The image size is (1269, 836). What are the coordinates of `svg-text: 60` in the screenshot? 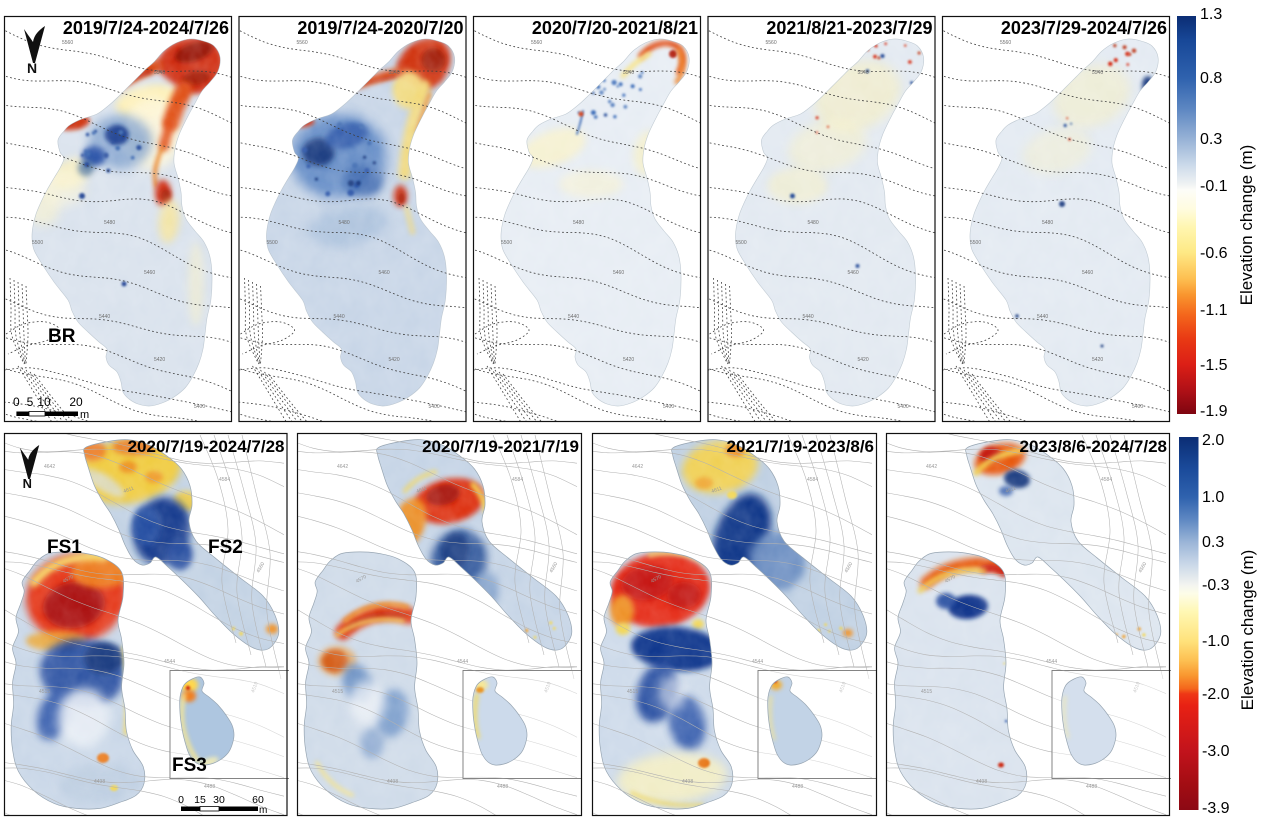 It's located at (258, 800).